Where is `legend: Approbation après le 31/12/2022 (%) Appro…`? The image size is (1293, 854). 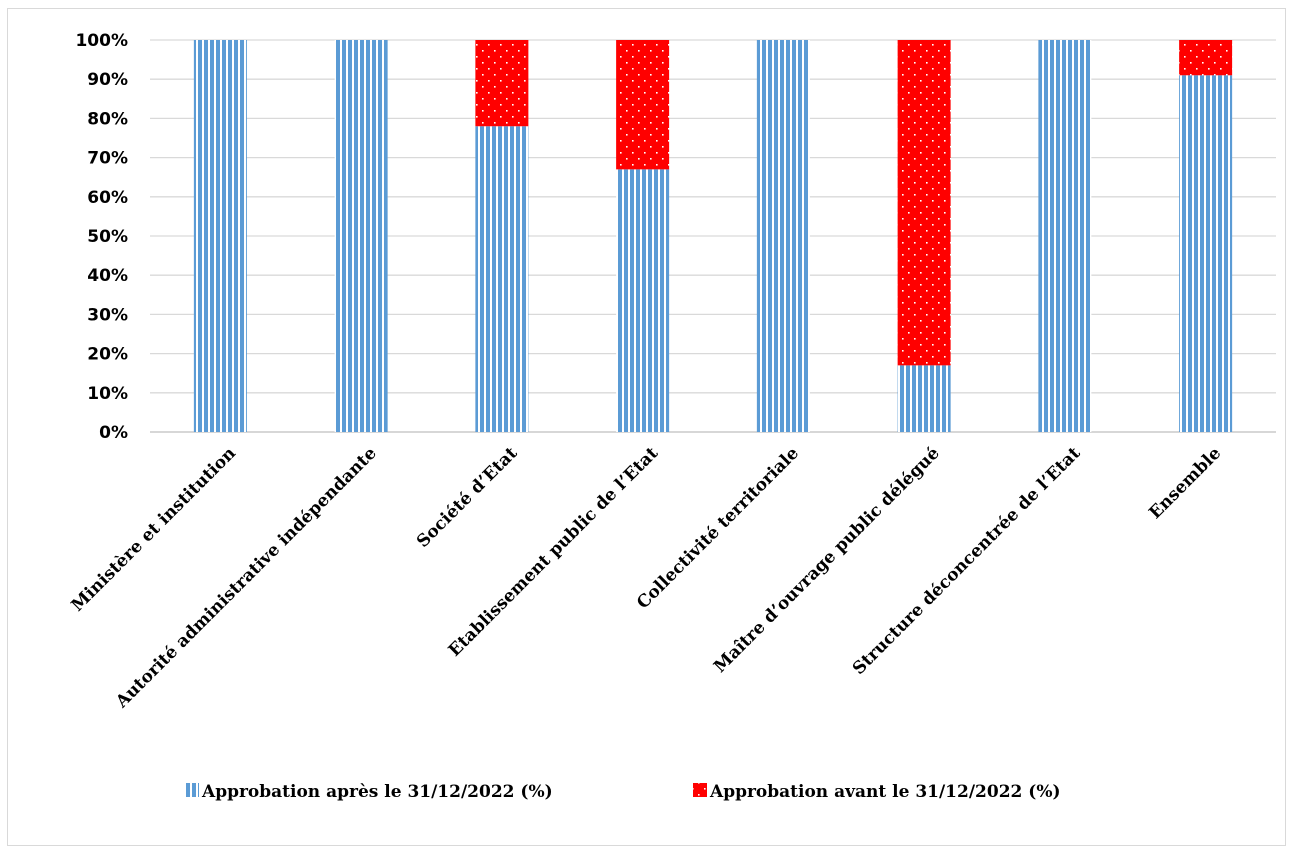 legend: Approbation après le 31/12/2022 (%) Appro… is located at coordinates (623, 792).